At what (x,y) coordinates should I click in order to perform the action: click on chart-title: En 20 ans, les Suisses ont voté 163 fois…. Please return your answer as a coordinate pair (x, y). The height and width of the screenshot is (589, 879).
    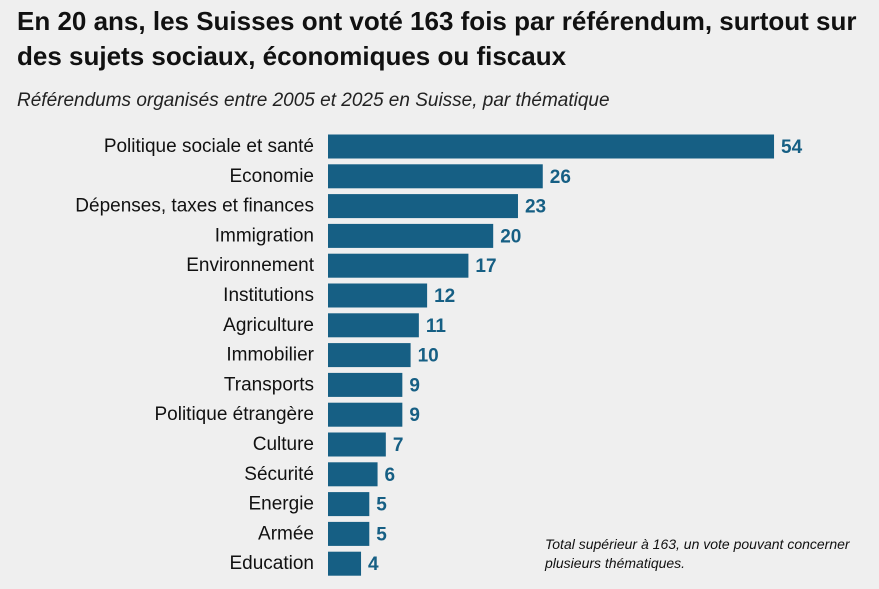
    Looking at the image, I should click on (437, 38).